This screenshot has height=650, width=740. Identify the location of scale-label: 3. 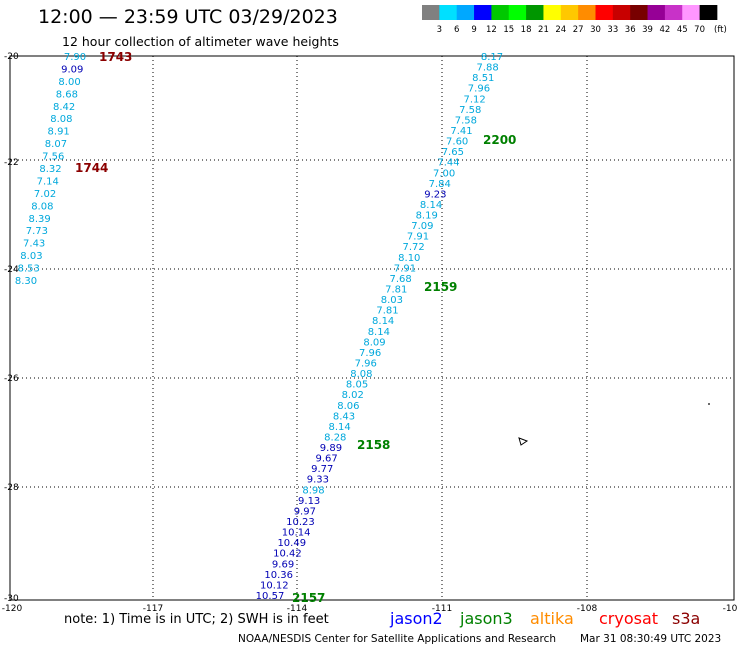
(439, 30).